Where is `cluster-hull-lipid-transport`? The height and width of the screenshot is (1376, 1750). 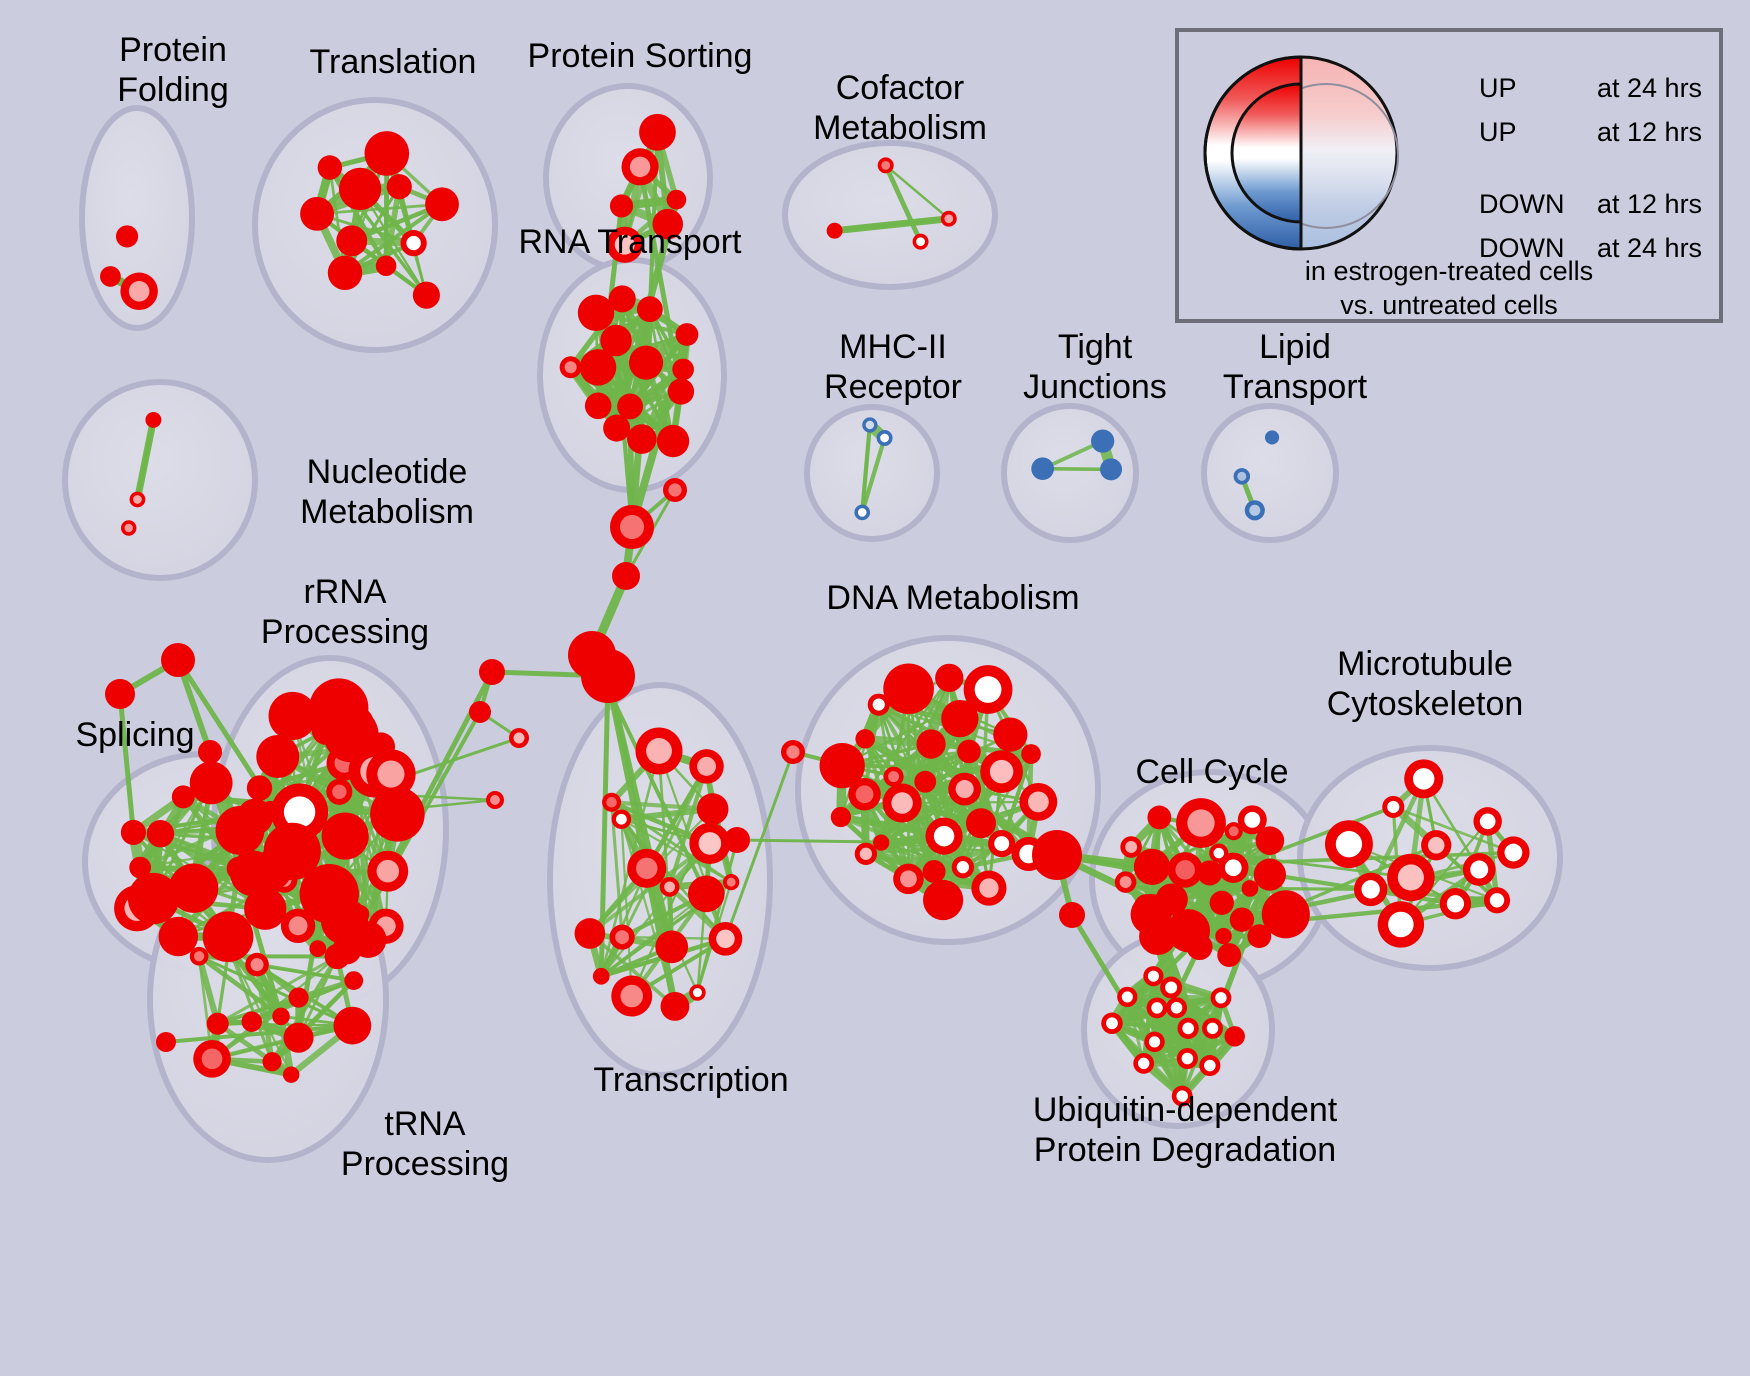 cluster-hull-lipid-transport is located at coordinates (1270, 473).